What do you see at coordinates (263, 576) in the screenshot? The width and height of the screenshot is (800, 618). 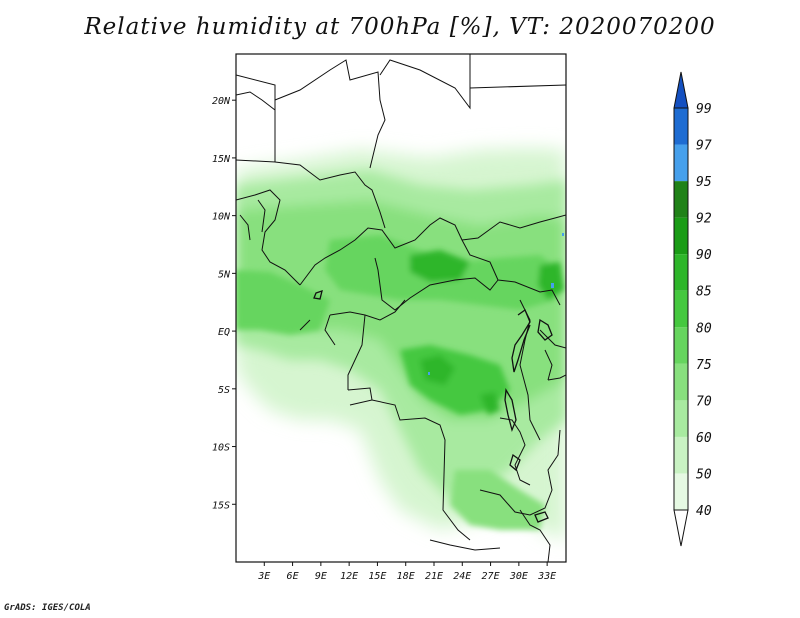 I see `x-tick-label: 3E` at bounding box center [263, 576].